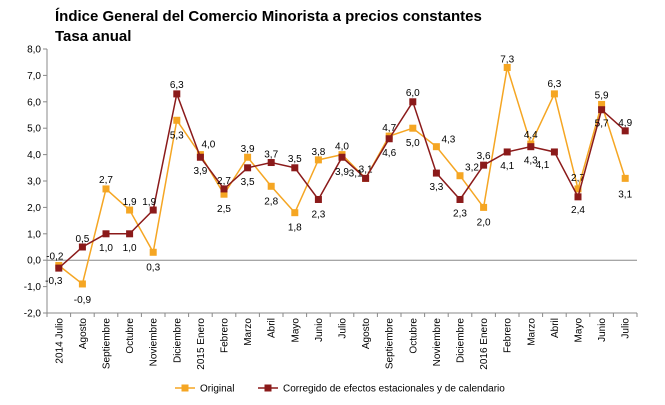  Describe the element at coordinates (83, 334) in the screenshot. I see `x-tick-label: Agosto` at that location.